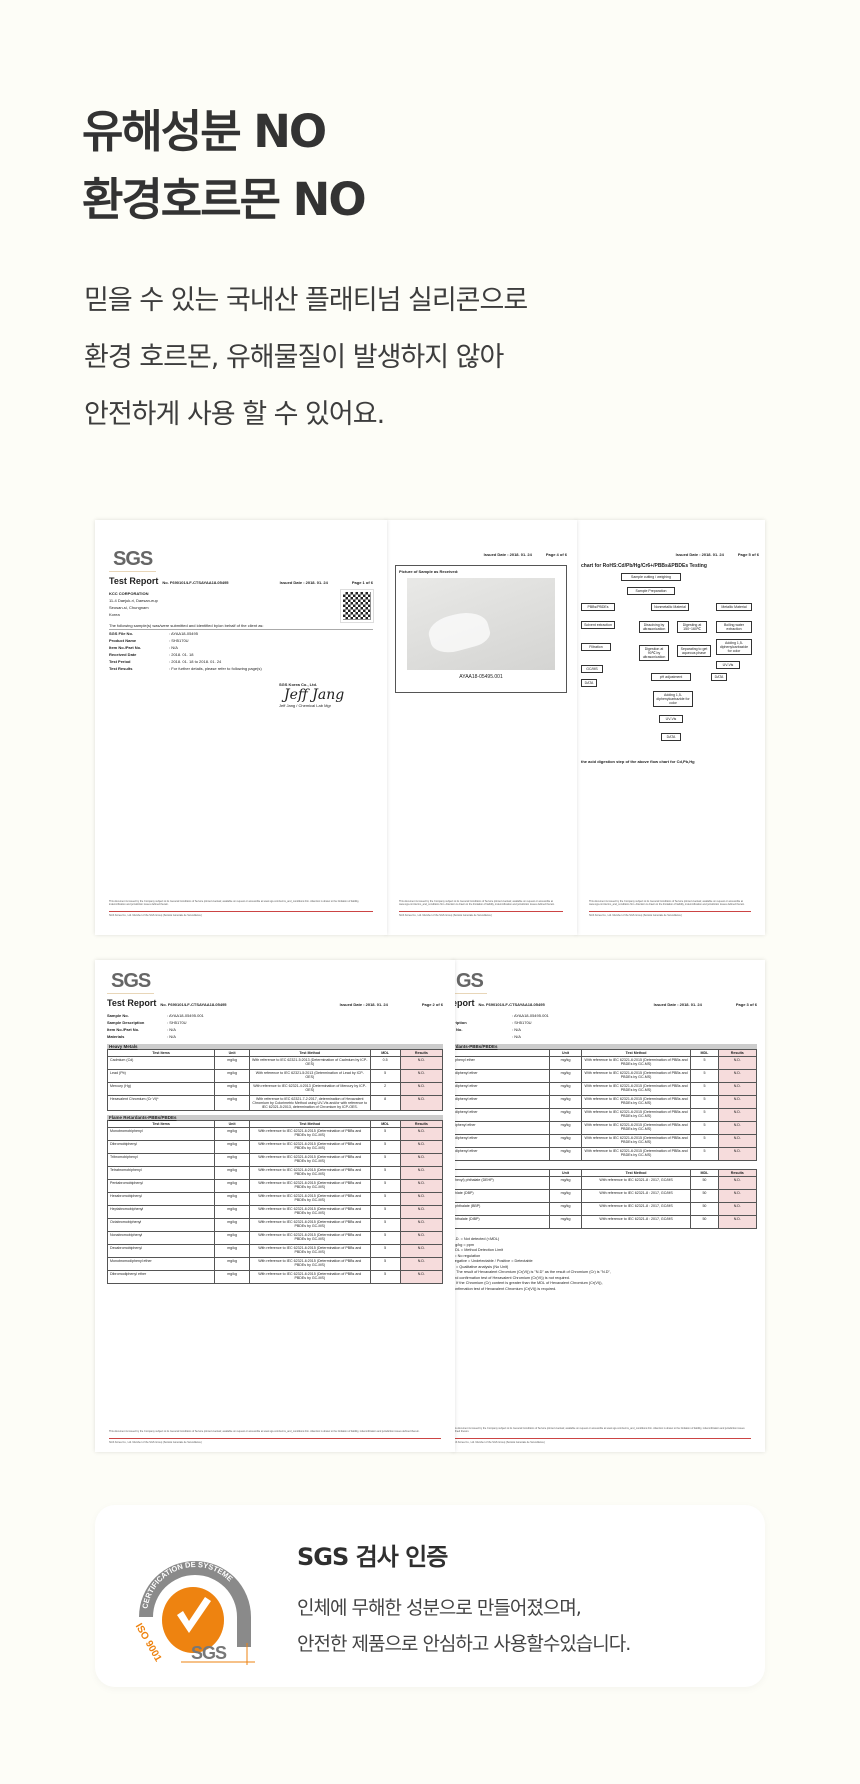 Image resolution: width=860 pixels, height=1784 pixels. I want to click on note-line: ** = Qualitative analysis (No Unit), so click(480, 1266).